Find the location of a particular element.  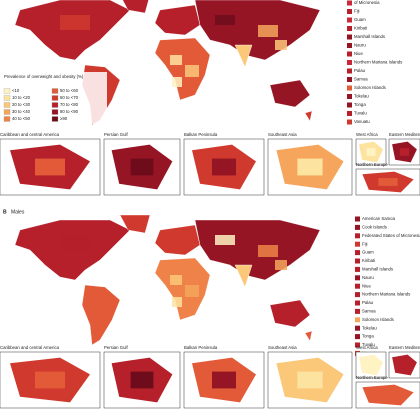

island-name: Tonga is located at coordinates (368, 336).